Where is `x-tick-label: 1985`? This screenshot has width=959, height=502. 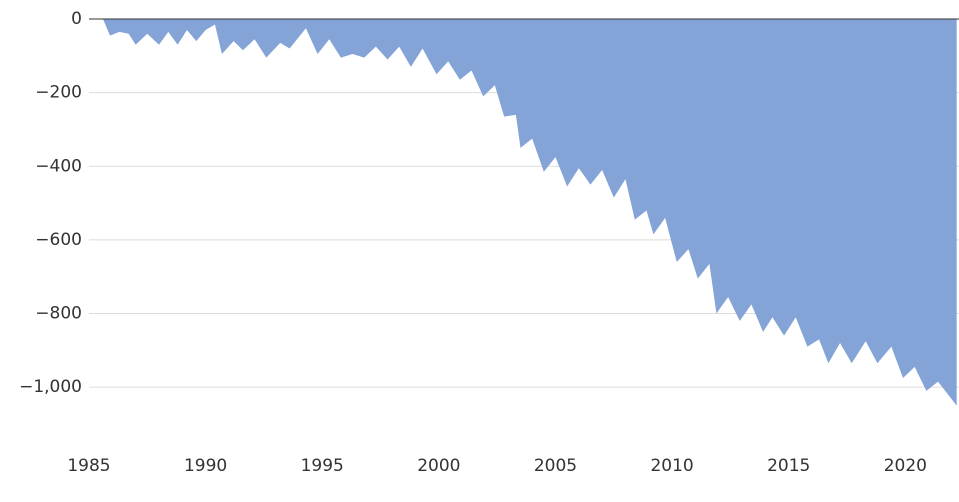
x-tick-label: 1985 is located at coordinates (88, 466).